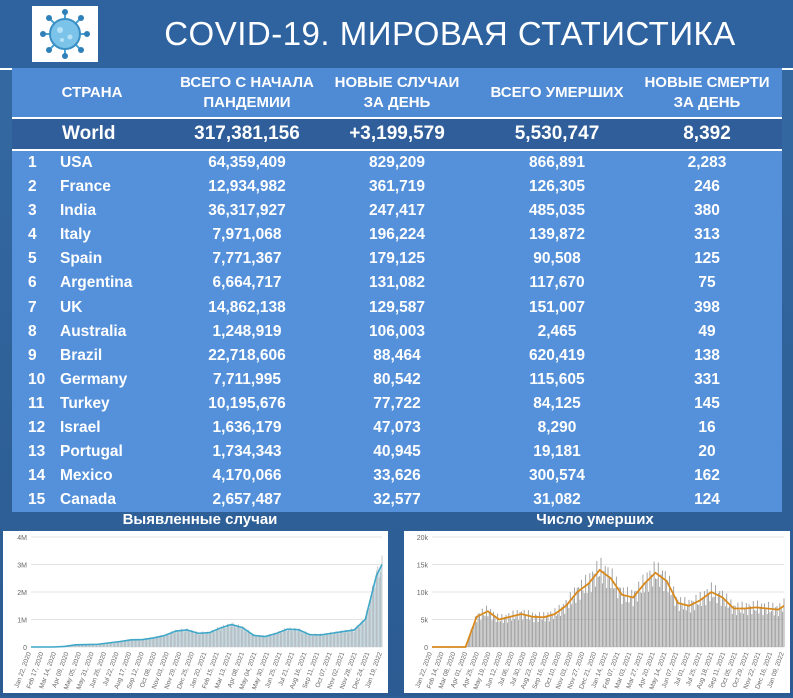 The image size is (793, 698). Describe the element at coordinates (397, 133) in the screenshot. I see `world-new-cases: +3,199,579` at that location.